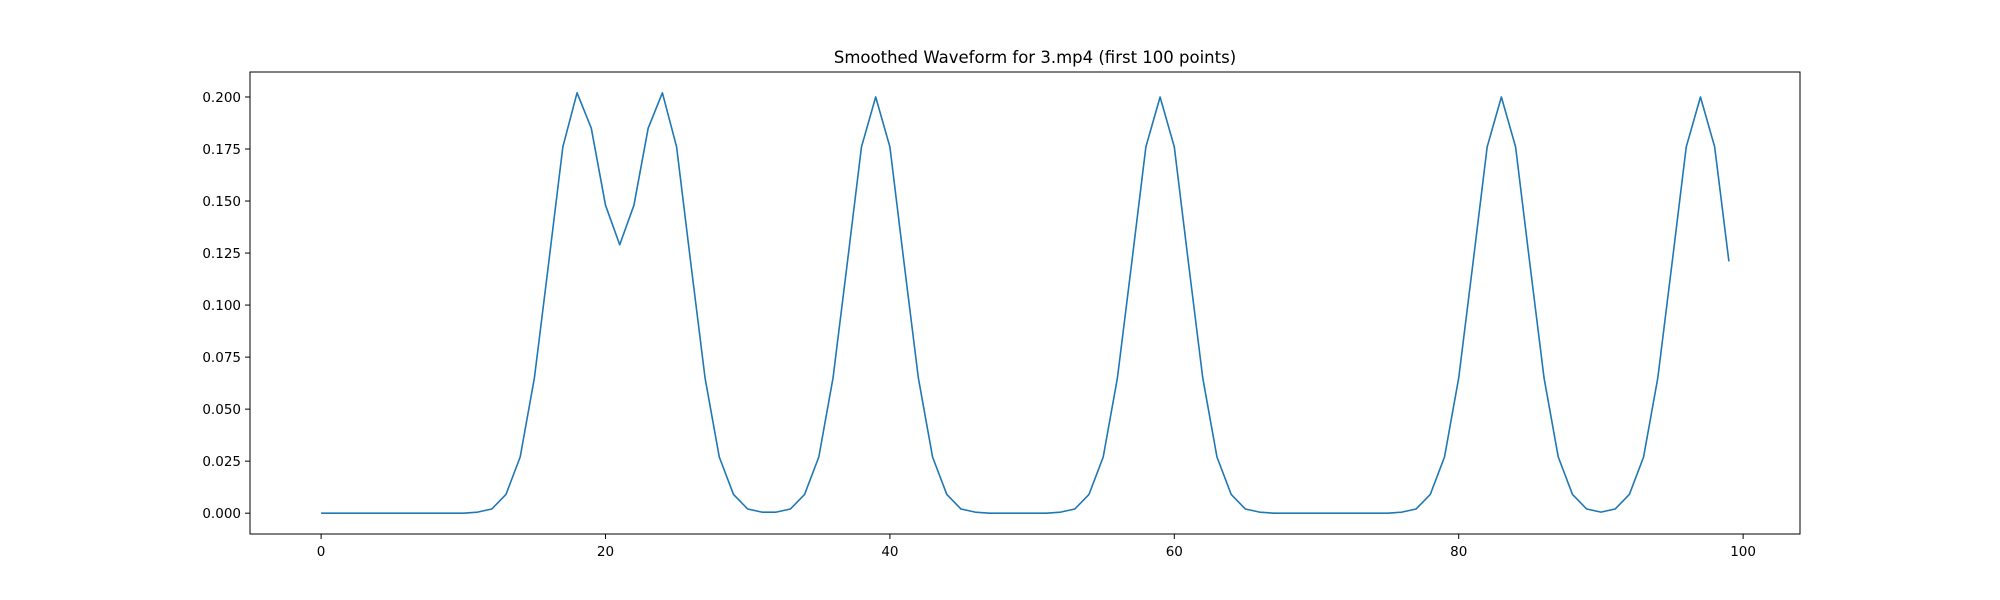  What do you see at coordinates (221, 306) in the screenshot?
I see `y-tick-label: 0.100` at bounding box center [221, 306].